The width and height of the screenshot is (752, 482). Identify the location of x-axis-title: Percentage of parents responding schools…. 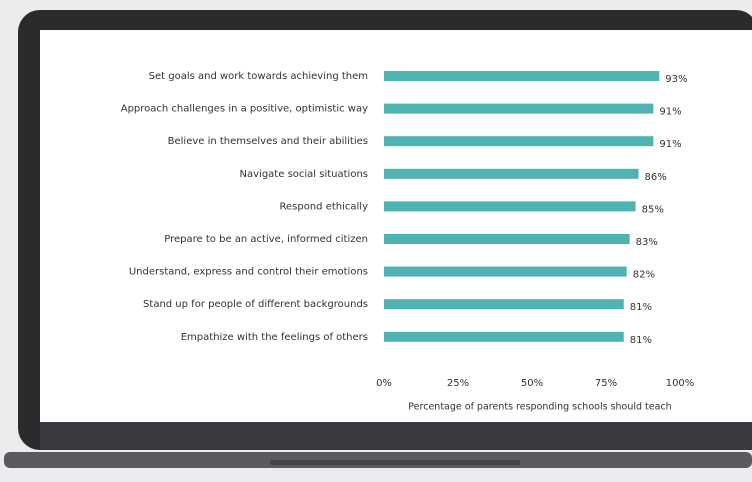
(539, 407).